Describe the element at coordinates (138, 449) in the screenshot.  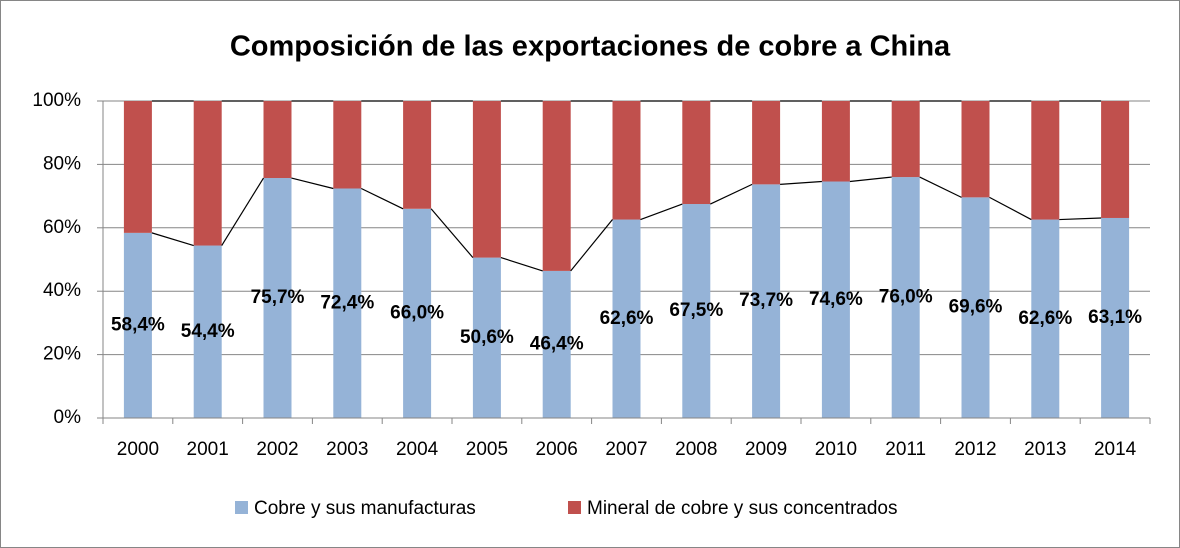
I see `x-tick-label: 2000` at that location.